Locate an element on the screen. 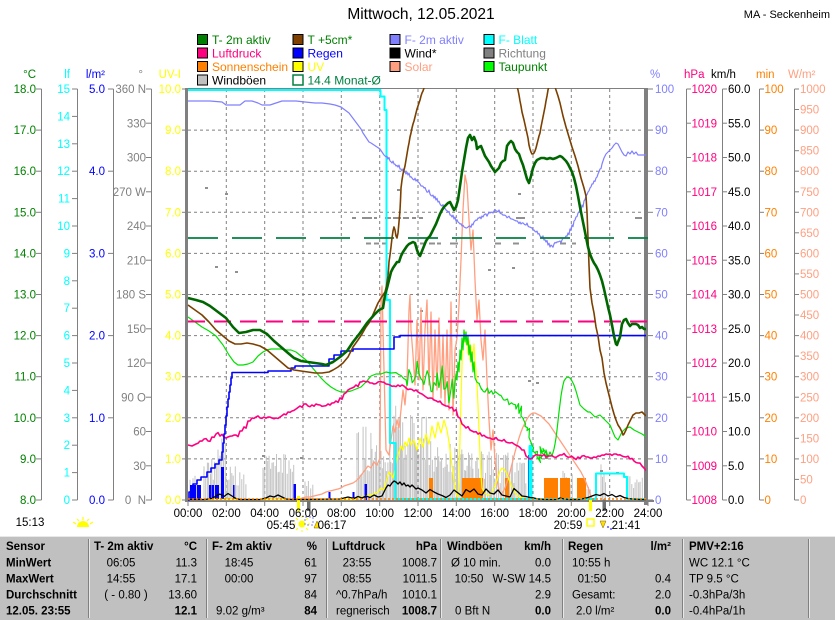  svg-text: UV is located at coordinates (316, 67).